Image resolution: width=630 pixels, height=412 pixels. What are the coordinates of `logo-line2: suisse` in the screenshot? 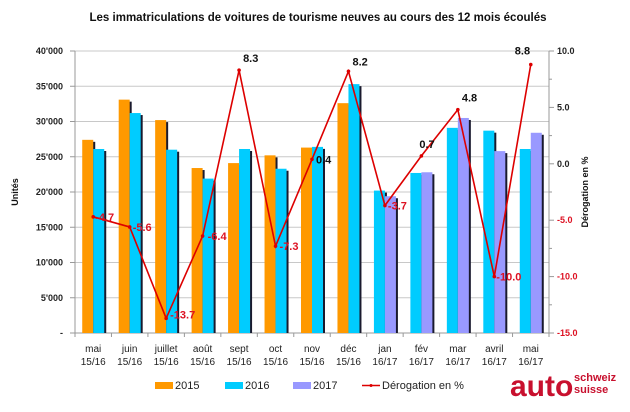 It's located at (591, 390).